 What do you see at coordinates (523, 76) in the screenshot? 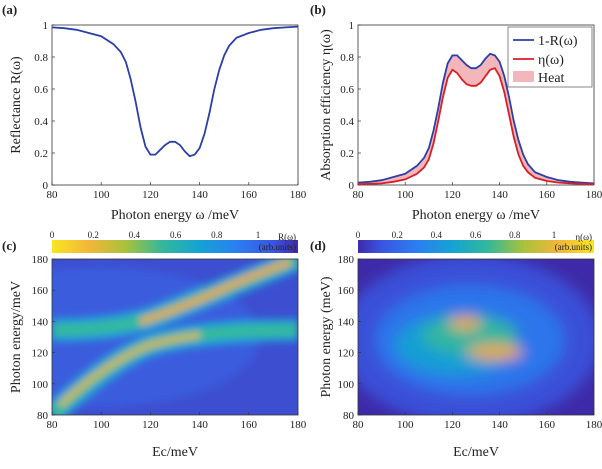
I see `legend-swatch-heat` at bounding box center [523, 76].